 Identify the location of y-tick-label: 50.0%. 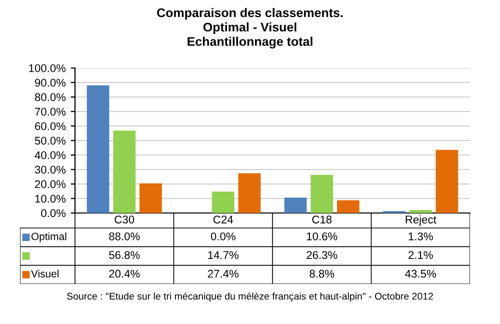
(50, 140).